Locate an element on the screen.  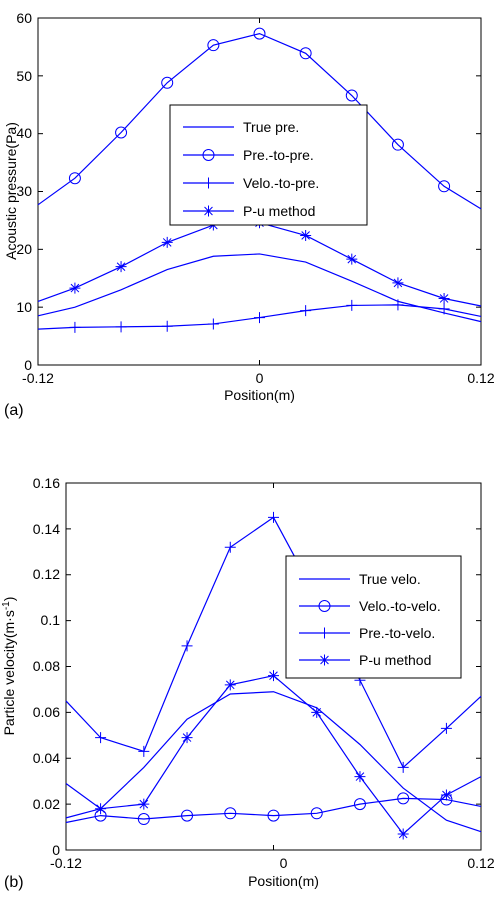
y-axis-label-main: Particle velocity(m·s is located at coordinates (9, 672).